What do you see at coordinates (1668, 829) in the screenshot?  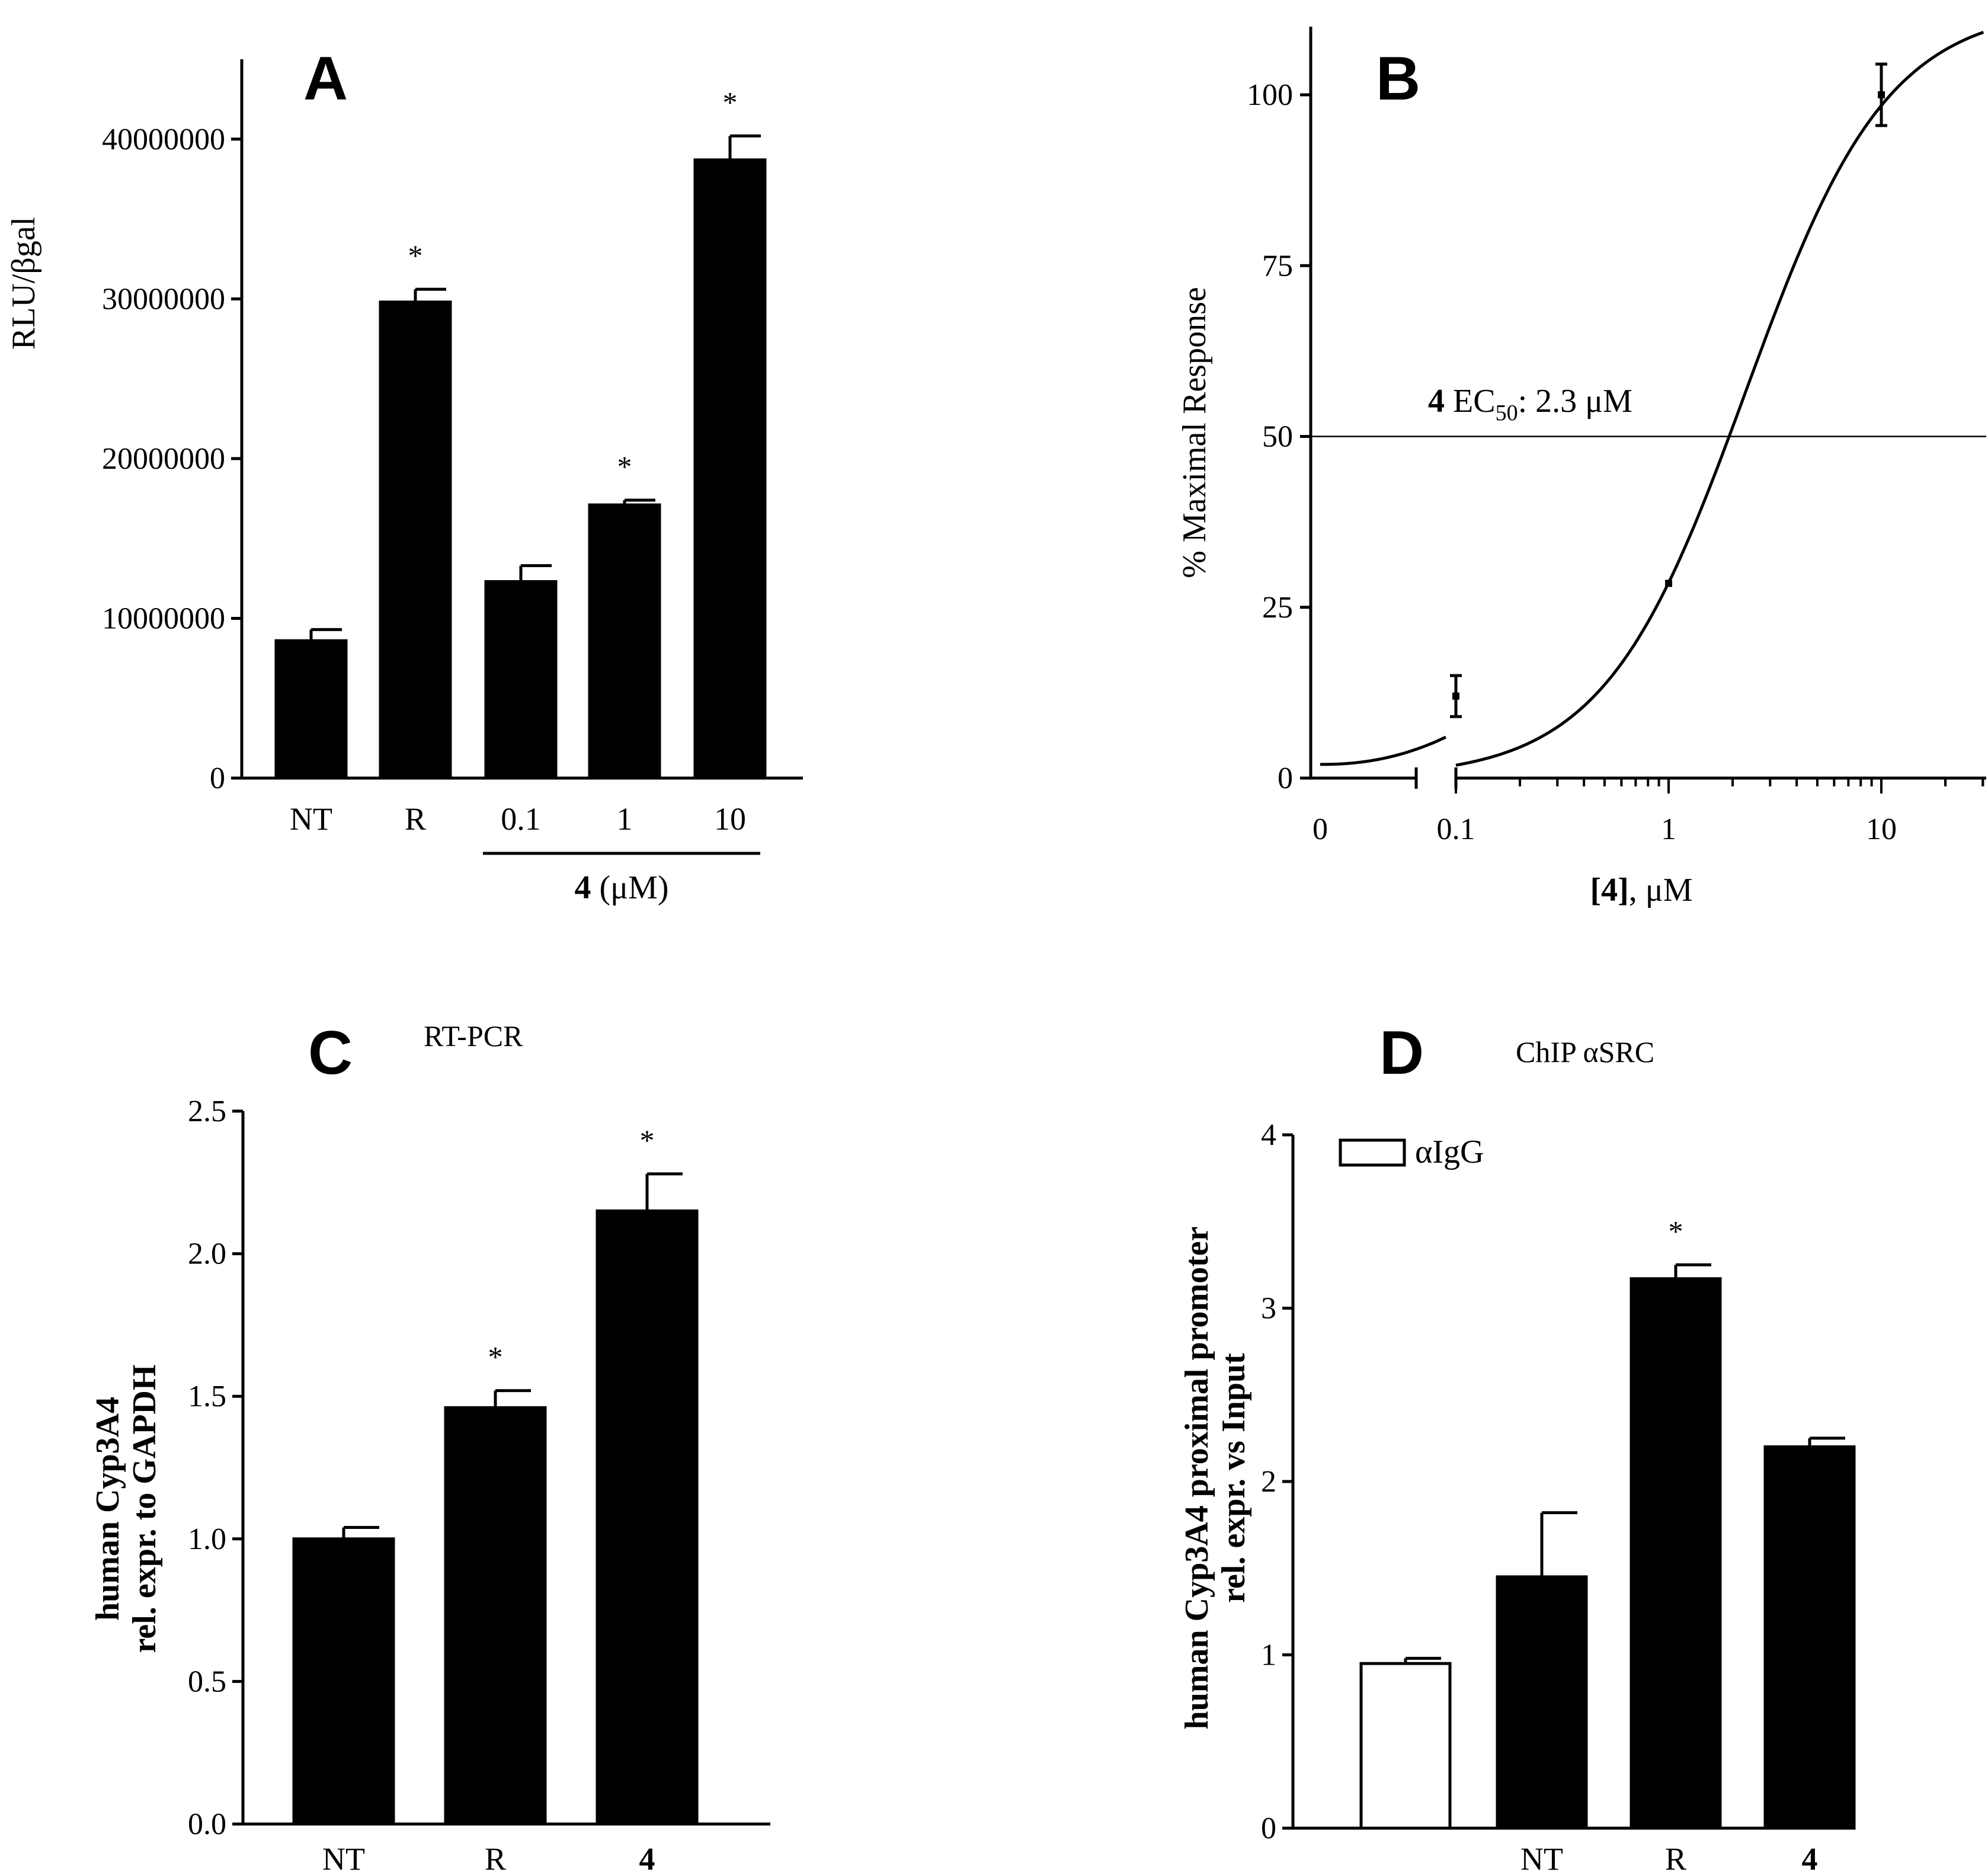 I see `panel-b-x-tick-label: 1` at bounding box center [1668, 829].